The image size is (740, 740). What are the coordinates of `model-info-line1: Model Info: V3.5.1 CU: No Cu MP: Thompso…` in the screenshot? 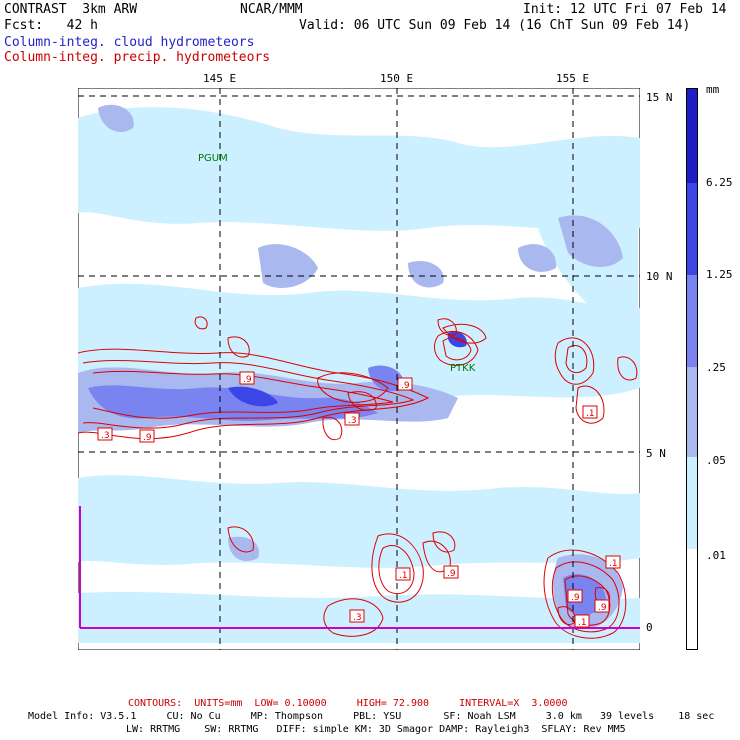 It's located at (371, 716).